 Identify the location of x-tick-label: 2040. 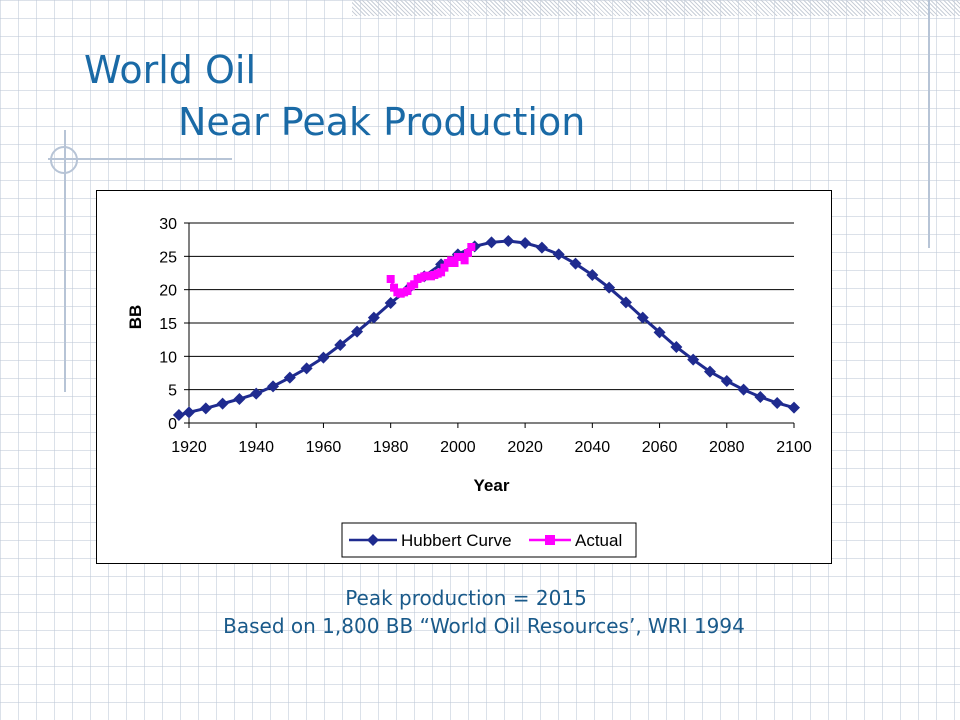
(593, 447).